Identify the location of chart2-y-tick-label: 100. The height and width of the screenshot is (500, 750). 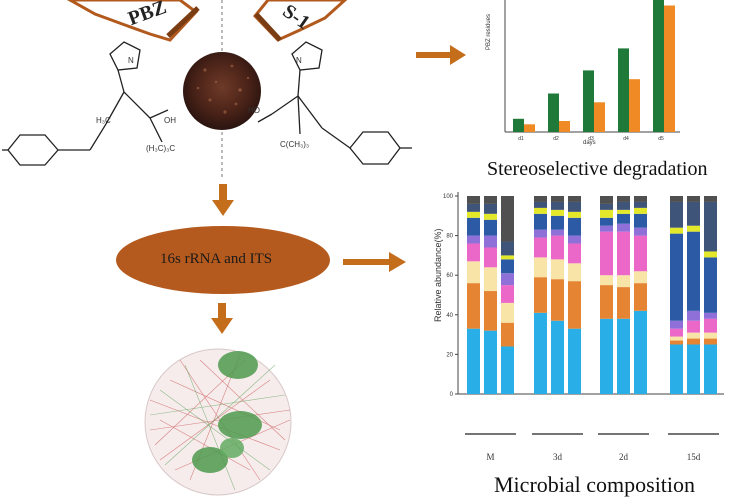
(448, 197).